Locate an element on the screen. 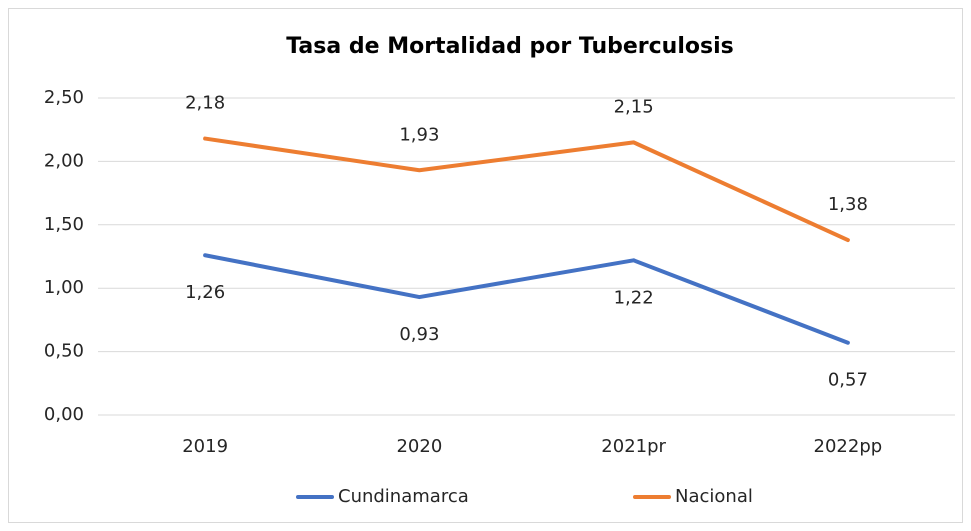  y-tick-label: 0,00 is located at coordinates (64, 414).